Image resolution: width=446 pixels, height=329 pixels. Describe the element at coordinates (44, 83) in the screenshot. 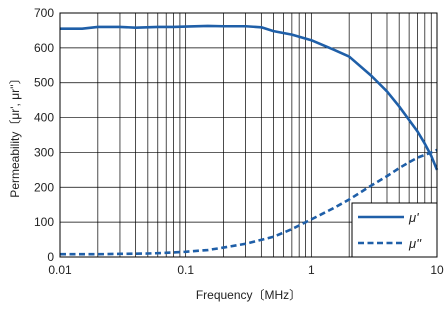

I see `y-tick-label: 500` at that location.